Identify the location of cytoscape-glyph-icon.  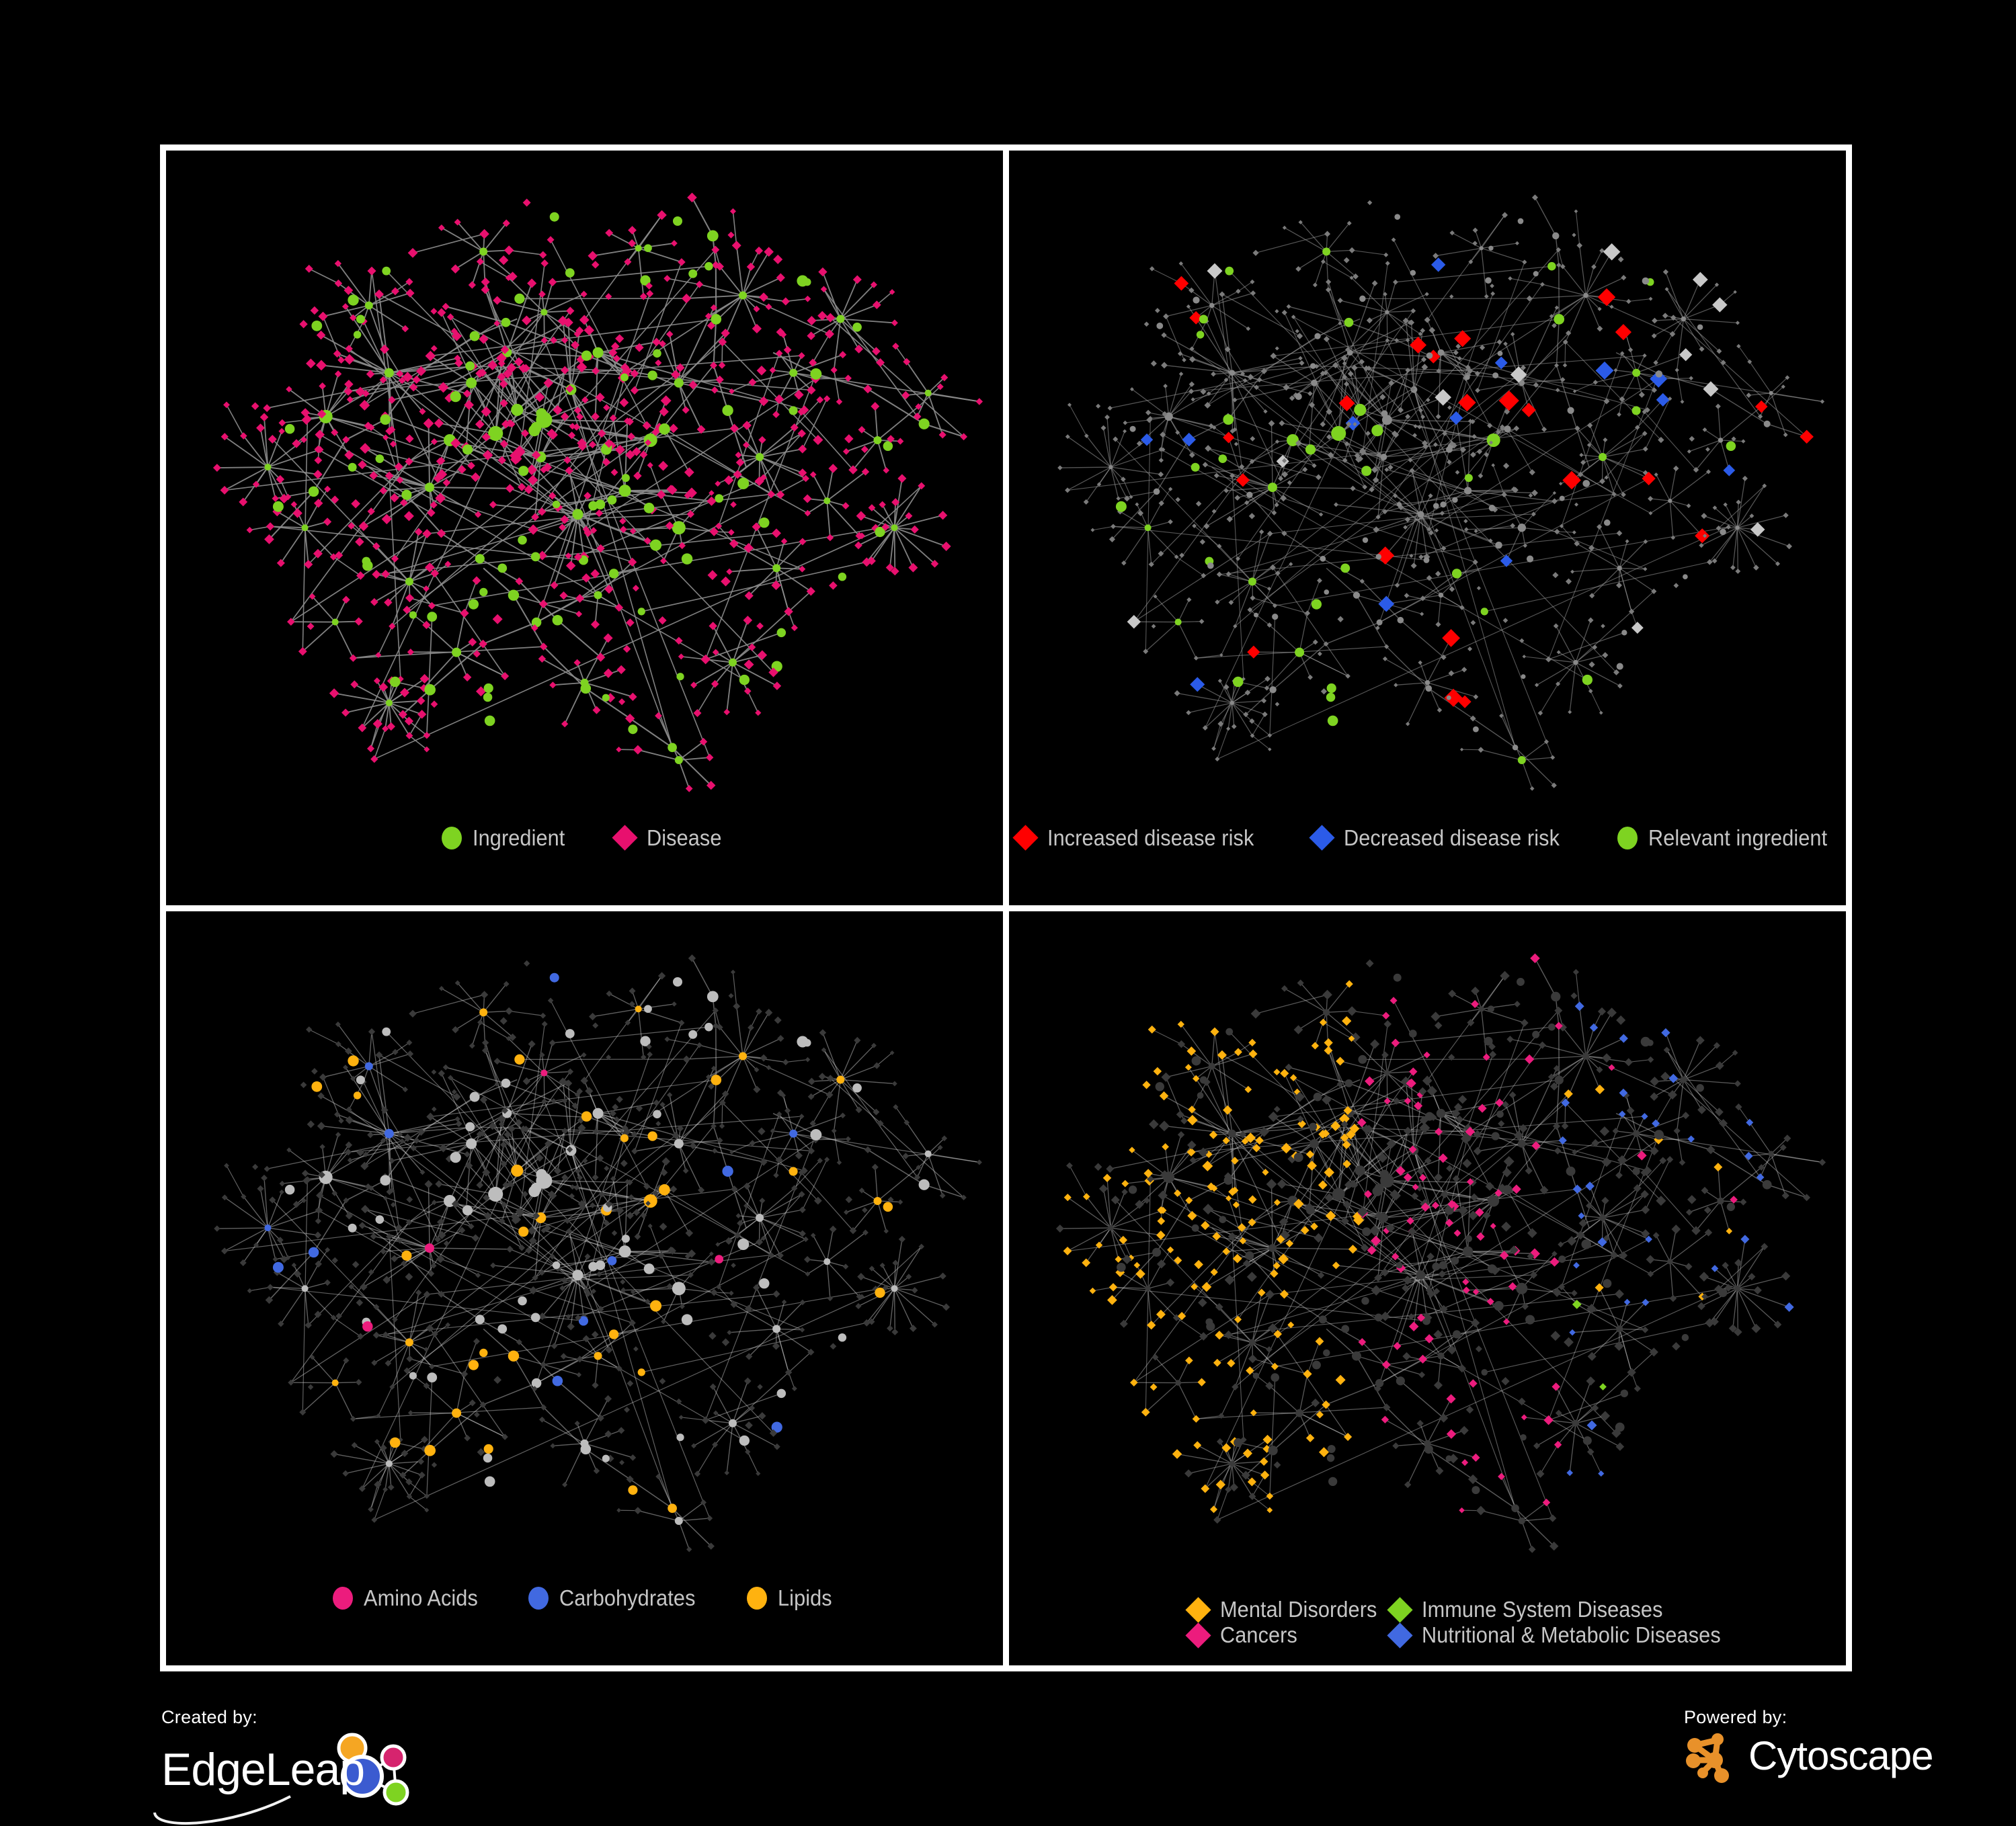
(1713, 1758).